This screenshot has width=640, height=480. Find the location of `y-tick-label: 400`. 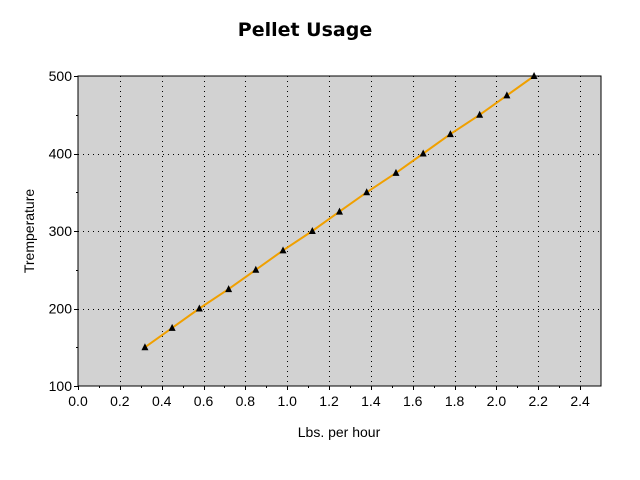

y-tick-label: 400 is located at coordinates (61, 154).